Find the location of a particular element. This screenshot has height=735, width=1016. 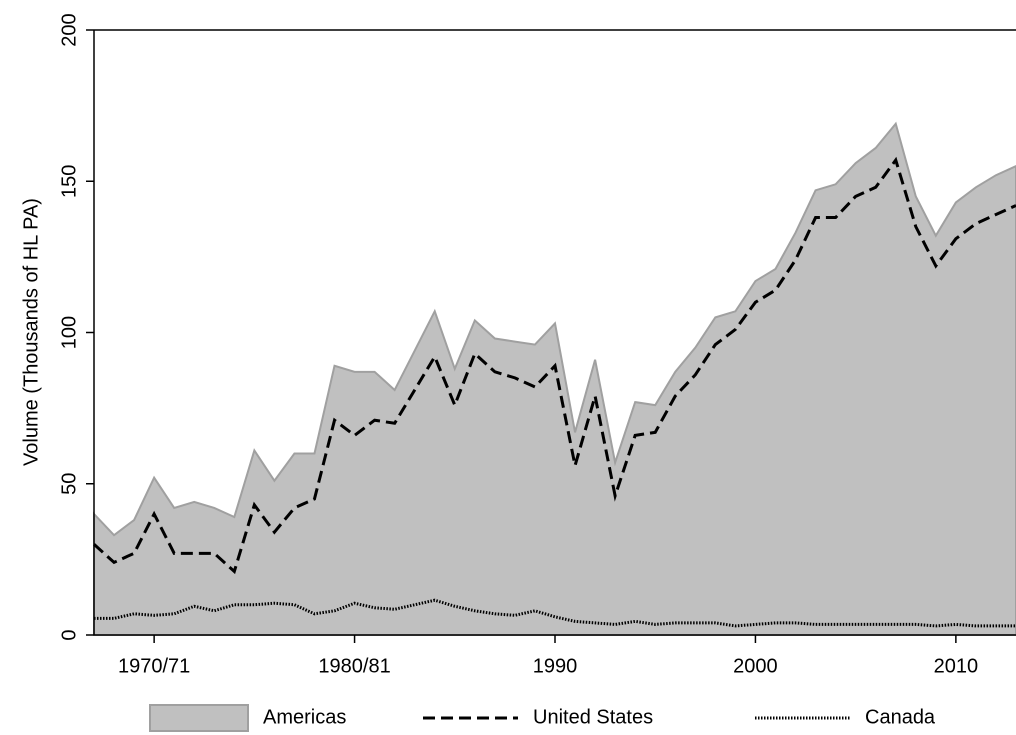

legend-label: Canada is located at coordinates (900, 717).